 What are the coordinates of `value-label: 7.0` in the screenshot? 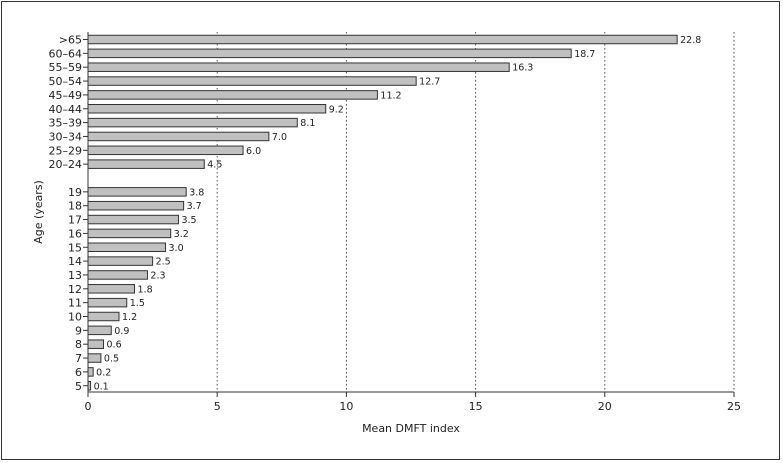 It's located at (279, 137).